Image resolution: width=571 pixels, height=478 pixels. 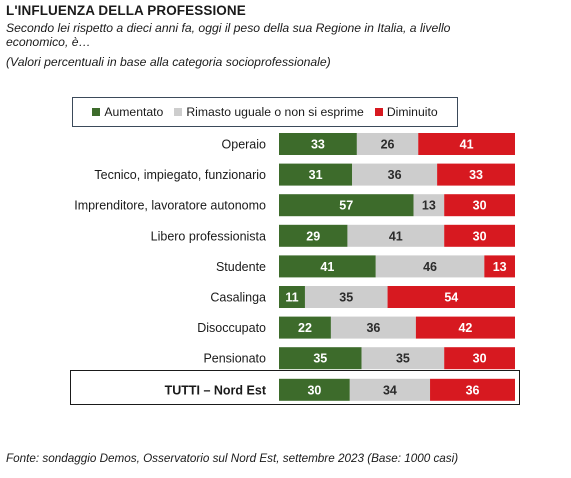 I want to click on data-label-aumentato-libero-professionista: 29, so click(x=313, y=236).